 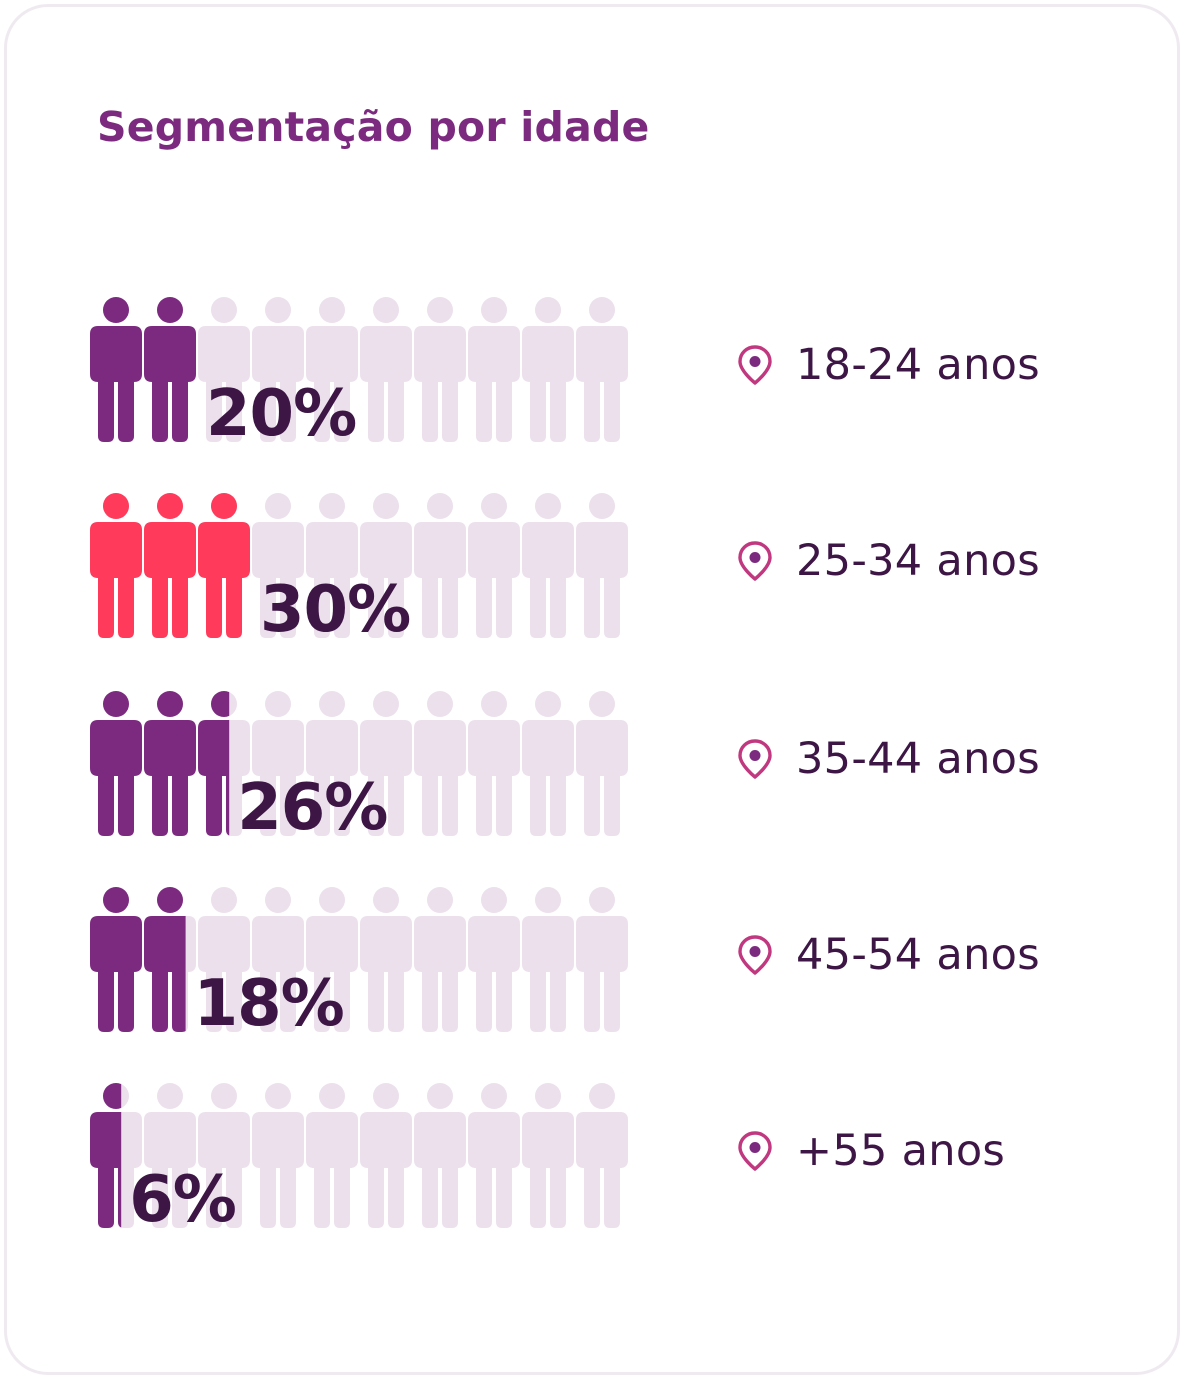 What do you see at coordinates (281, 414) in the screenshot?
I see `percentage-label: 20%` at bounding box center [281, 414].